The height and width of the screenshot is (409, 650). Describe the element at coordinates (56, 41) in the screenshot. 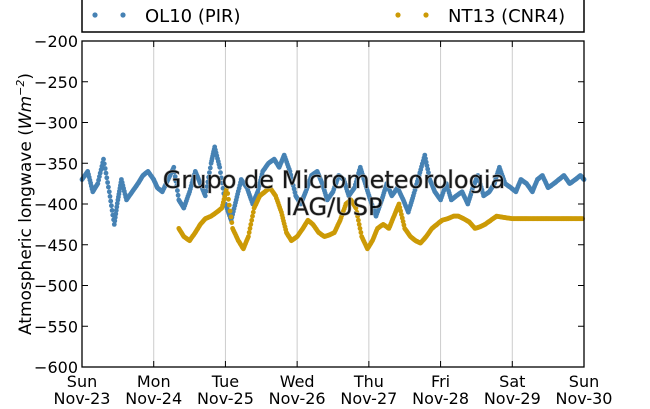

I see `y-tick-label: −200` at that location.